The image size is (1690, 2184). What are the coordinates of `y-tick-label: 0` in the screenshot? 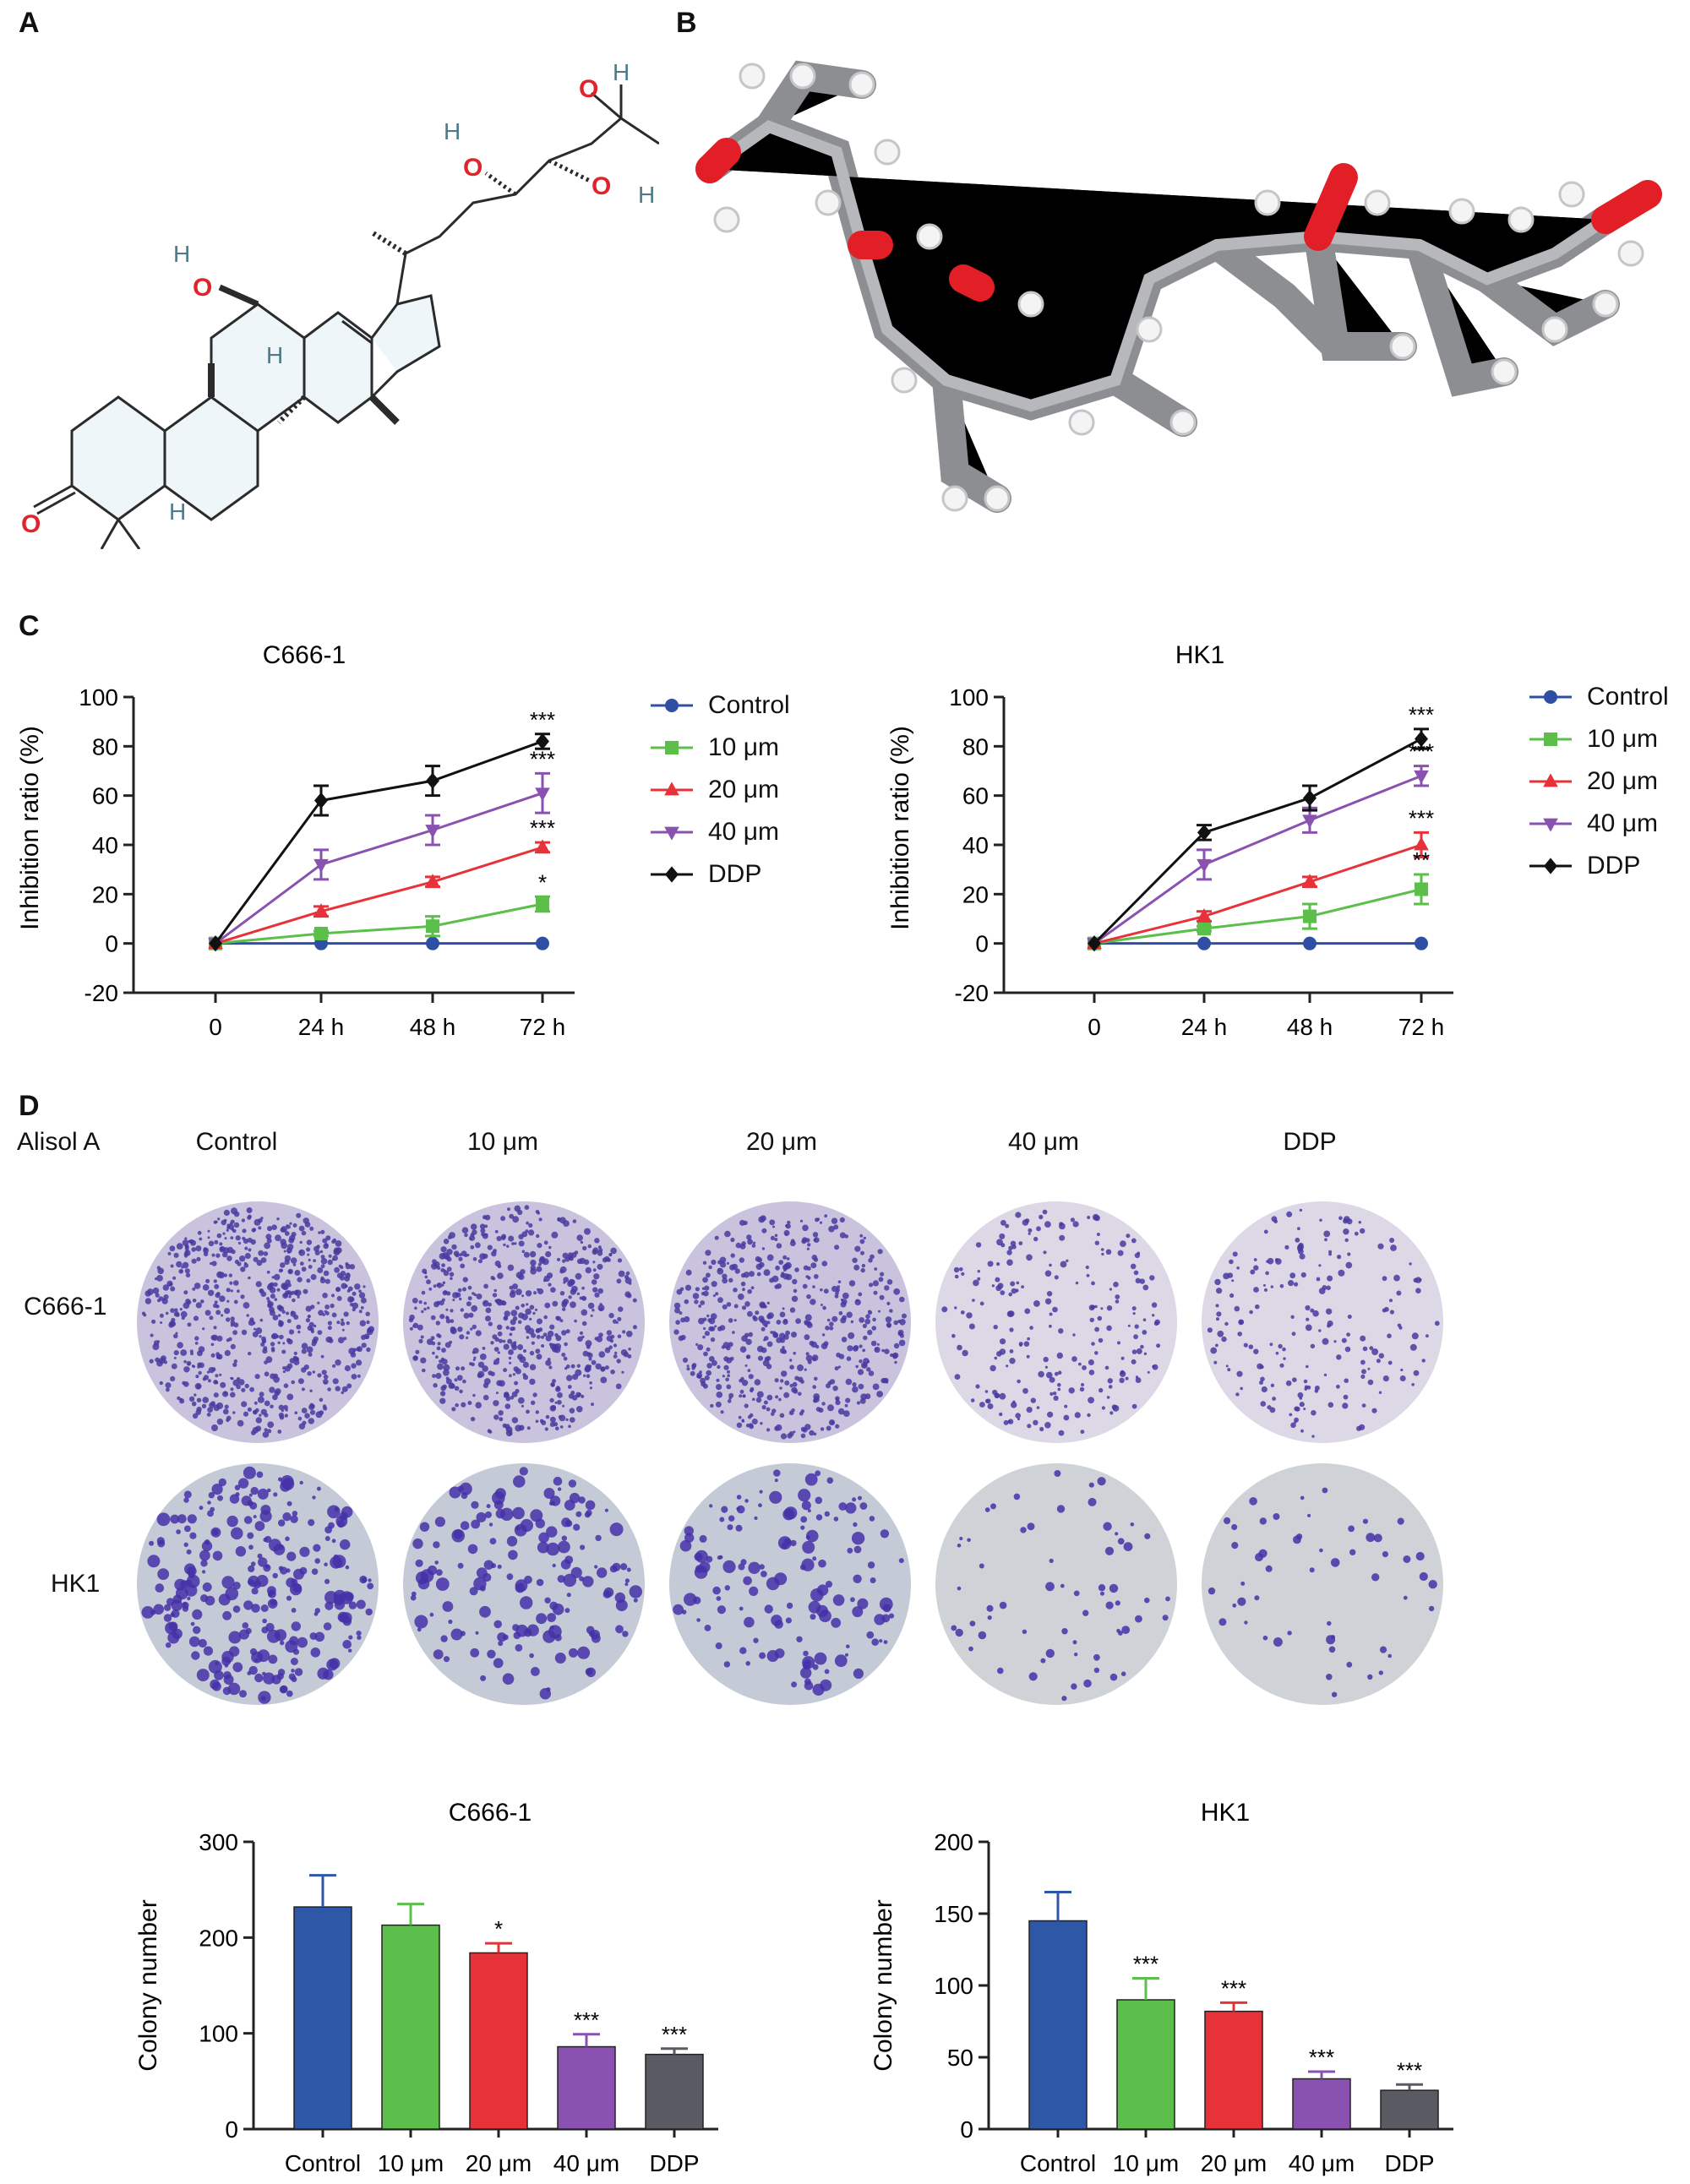 It's located at (111, 944).